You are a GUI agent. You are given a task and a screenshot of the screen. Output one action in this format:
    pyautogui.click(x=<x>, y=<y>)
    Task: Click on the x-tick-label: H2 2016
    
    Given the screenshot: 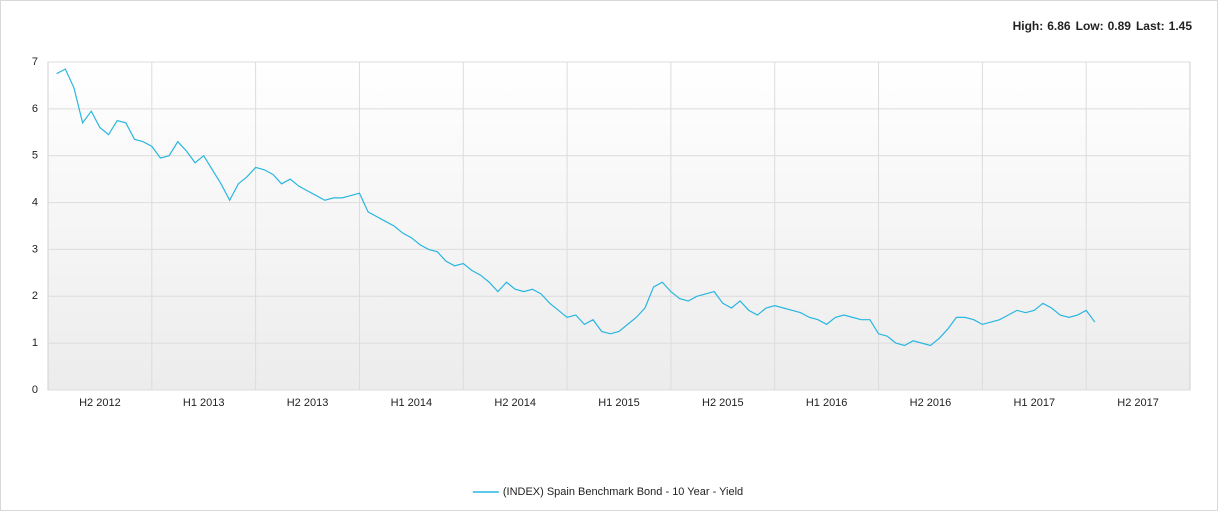 What is the action you would take?
    pyautogui.click(x=931, y=403)
    